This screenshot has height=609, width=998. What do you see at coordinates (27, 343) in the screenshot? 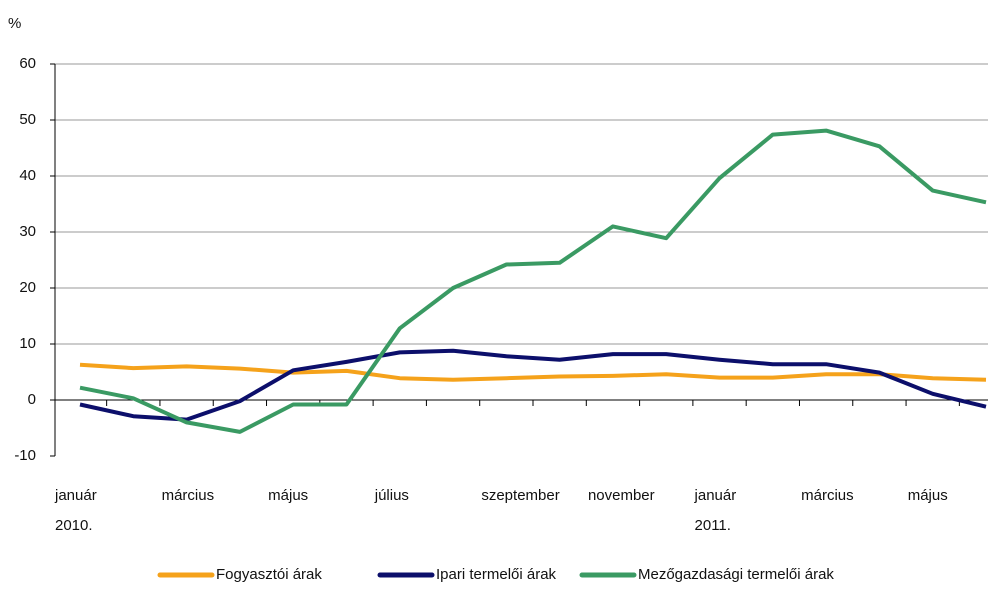
I see `y-tick-label: 10` at bounding box center [27, 343].